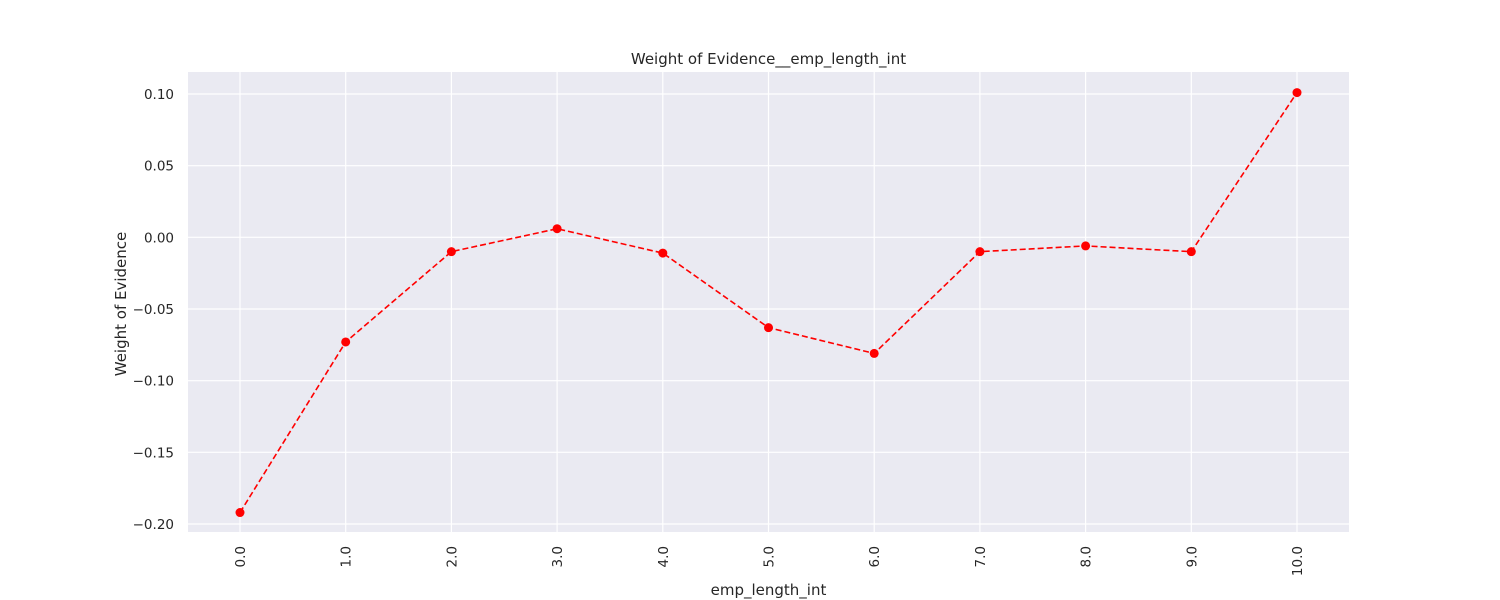 The width and height of the screenshot is (1500, 600). I want to click on x-tick-label: 8.0, so click(1087, 556).